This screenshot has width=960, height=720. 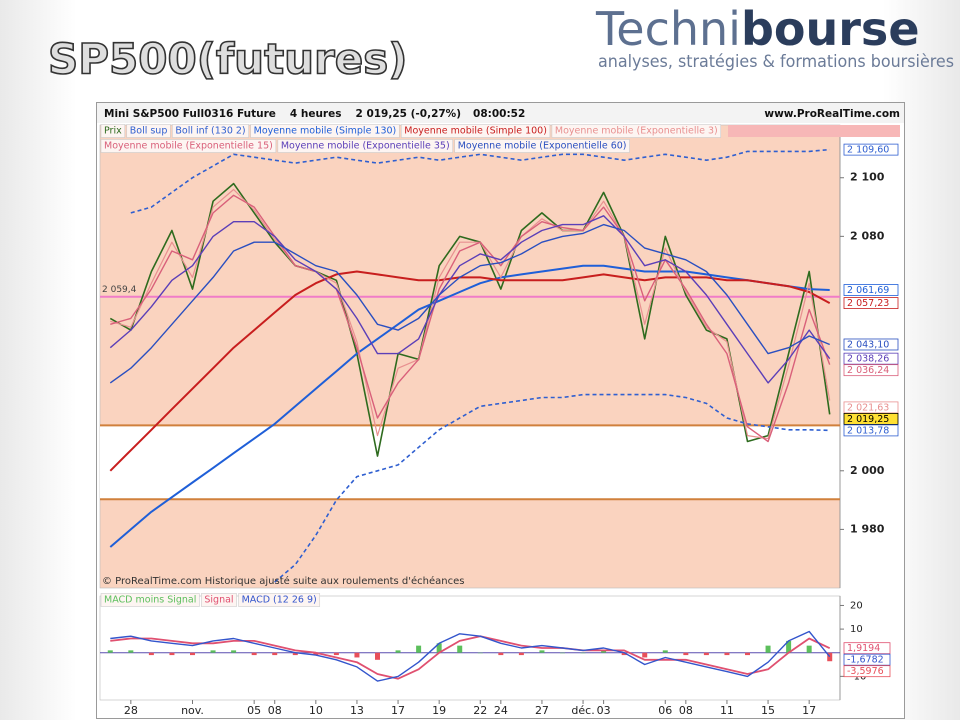 I want to click on x-tick-label: 08, so click(x=686, y=710).